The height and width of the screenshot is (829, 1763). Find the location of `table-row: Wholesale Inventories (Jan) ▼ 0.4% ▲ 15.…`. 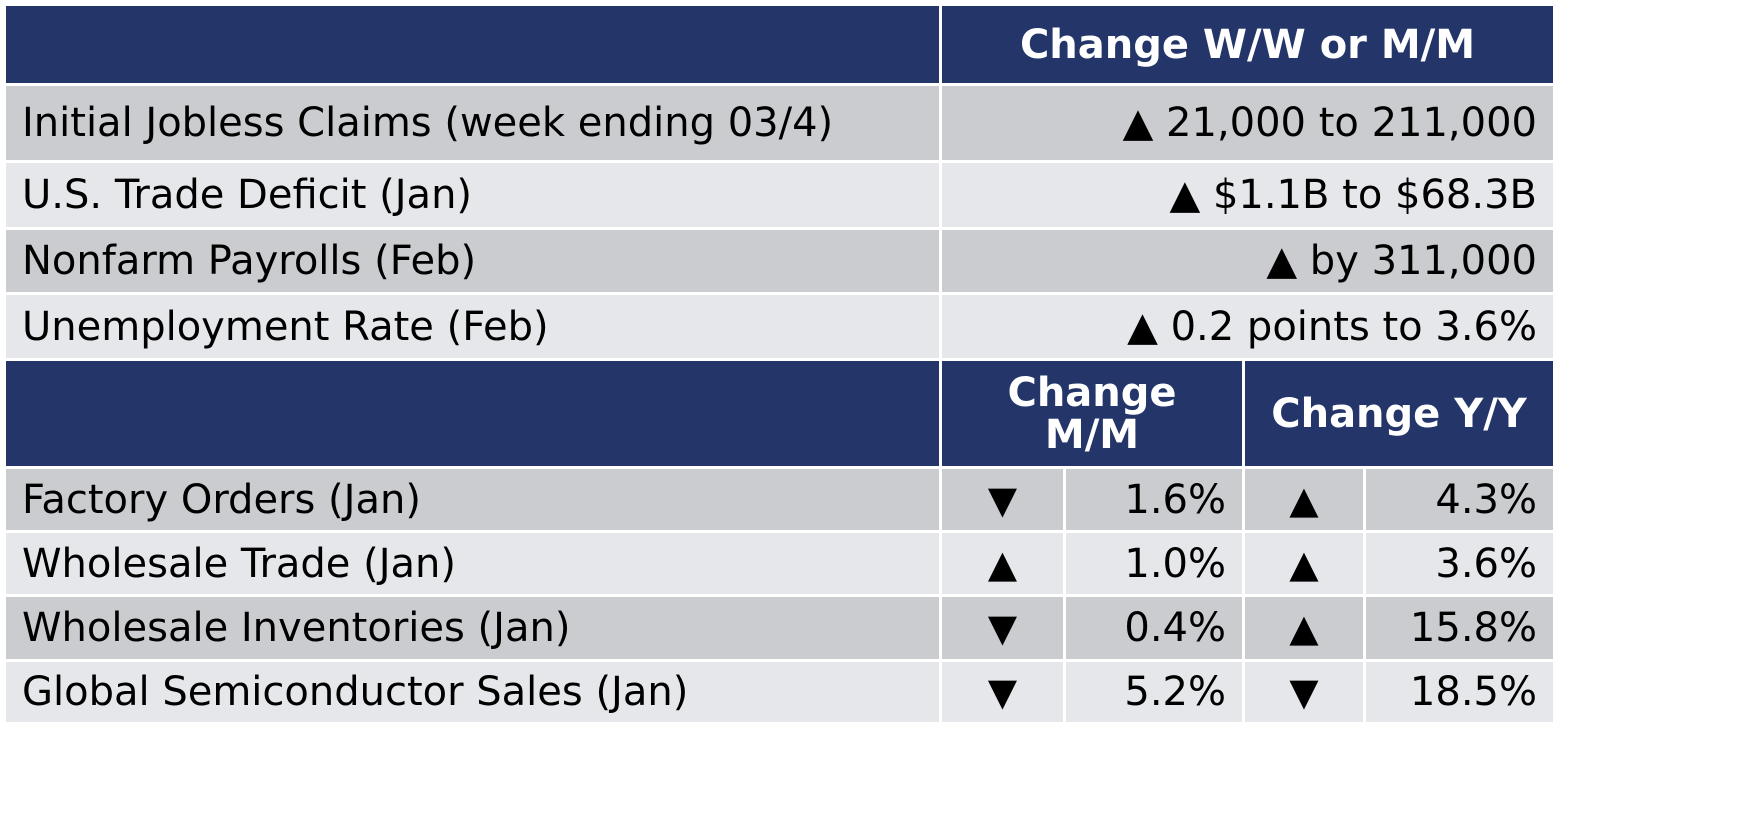

table-row: Wholesale Inventories (Jan) ▼ 0.4% ▲ 15.… is located at coordinates (779, 629).